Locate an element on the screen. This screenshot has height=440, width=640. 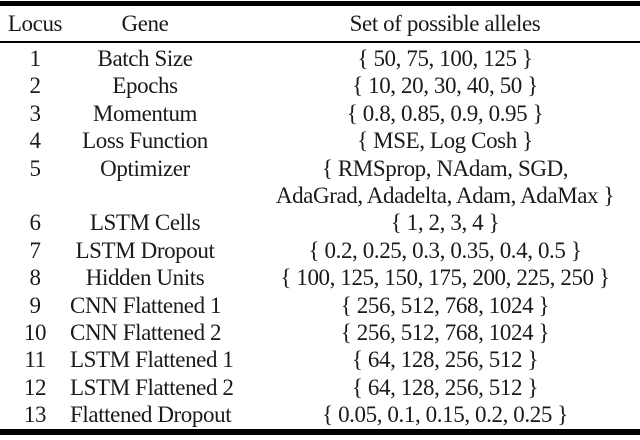
alleles-cell: { 0.05, 0.1, 0.15, 0.2, 0.25 } is located at coordinates (430, 414).